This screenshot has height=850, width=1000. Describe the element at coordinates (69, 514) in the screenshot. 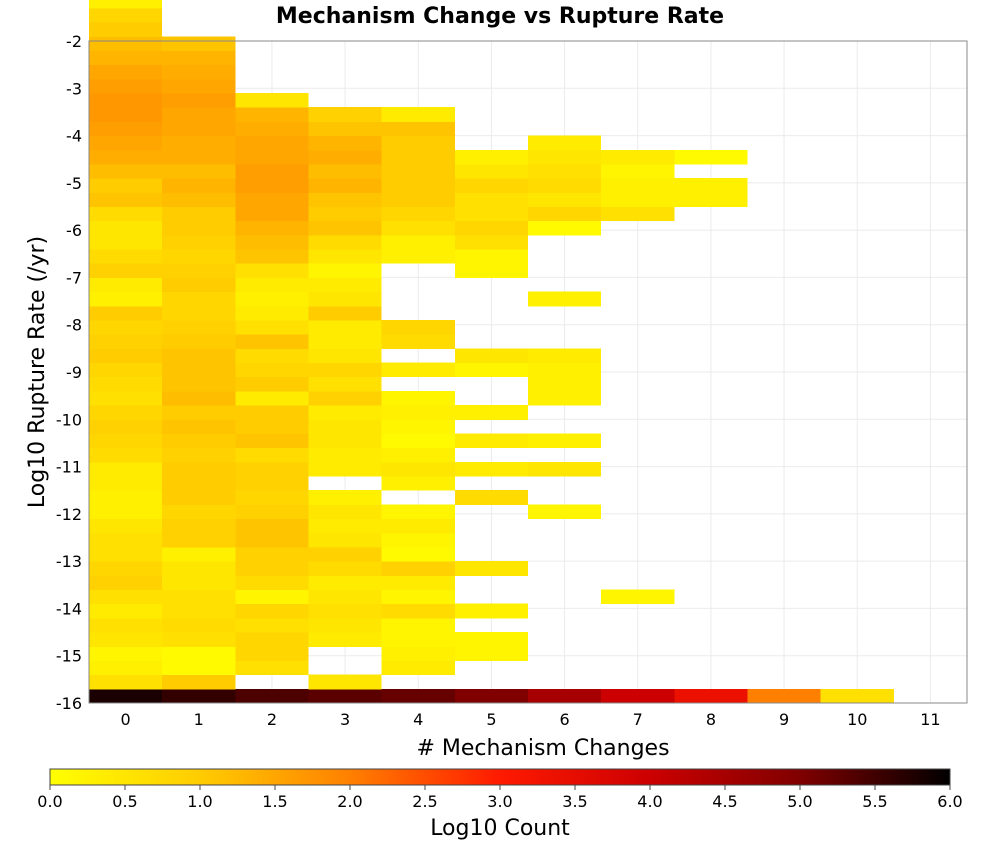

I see `y-tick-label: -12` at that location.